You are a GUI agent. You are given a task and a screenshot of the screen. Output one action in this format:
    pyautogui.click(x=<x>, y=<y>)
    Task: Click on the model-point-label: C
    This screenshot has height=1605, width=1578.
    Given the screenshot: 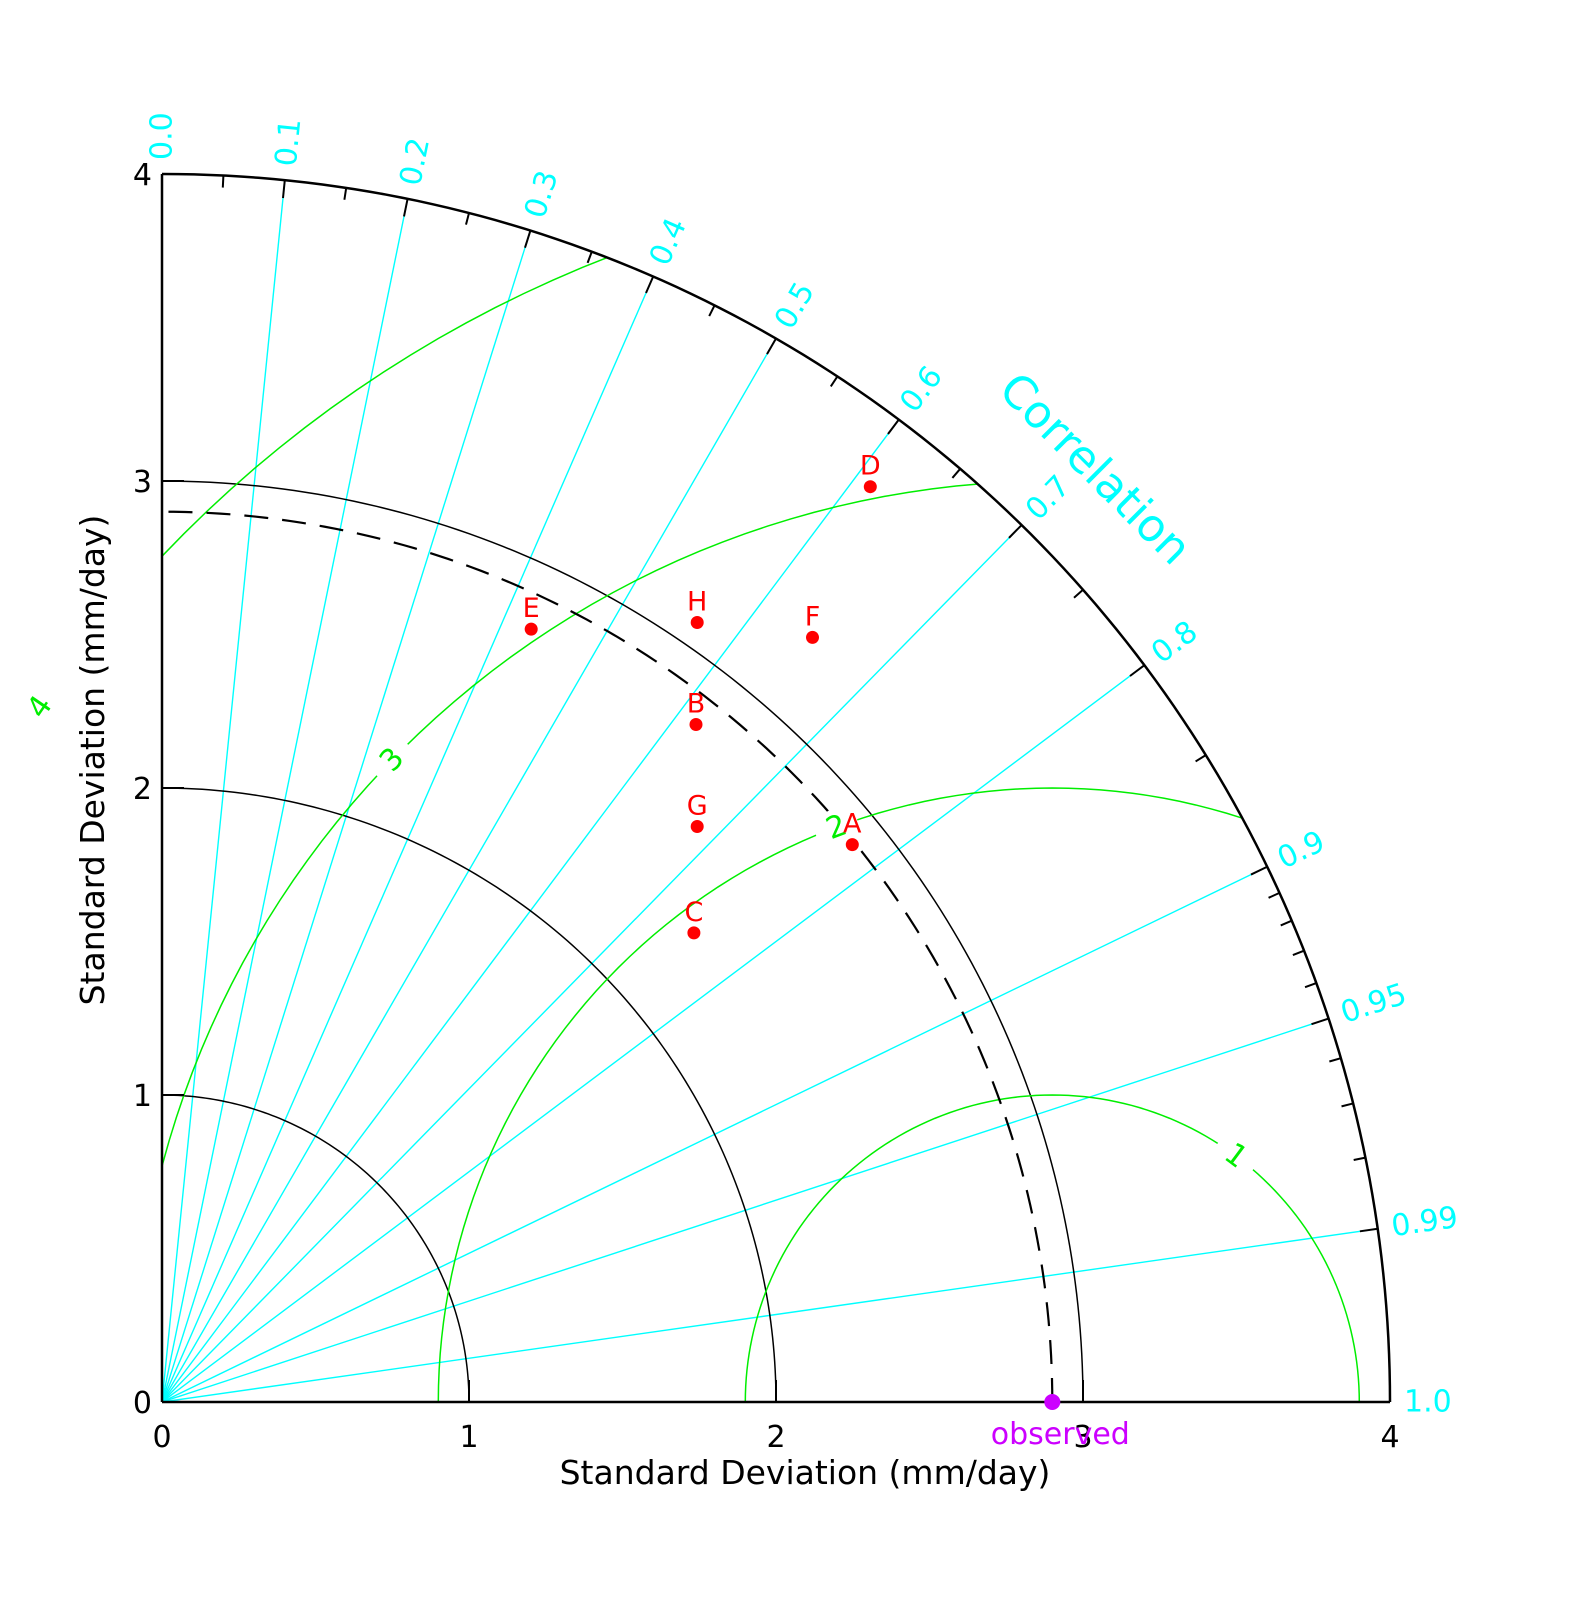 What is the action you would take?
    pyautogui.click(x=693, y=912)
    